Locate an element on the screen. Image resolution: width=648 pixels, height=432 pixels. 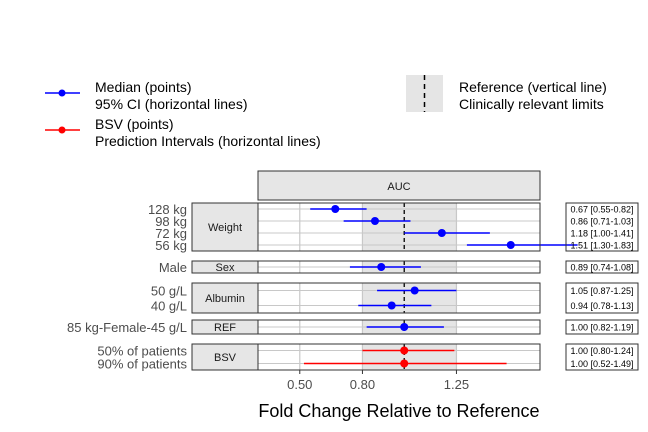
group-strip-label: Weight is located at coordinates (225, 228).